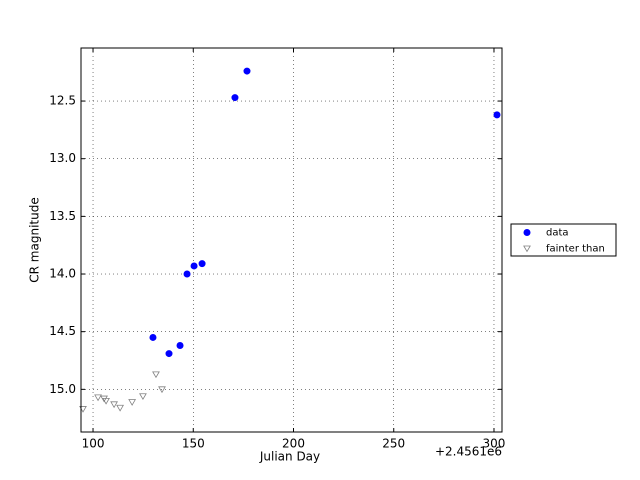 The image size is (640, 480). What do you see at coordinates (289, 457) in the screenshot?
I see `x-axis-label: Julian Day` at bounding box center [289, 457].